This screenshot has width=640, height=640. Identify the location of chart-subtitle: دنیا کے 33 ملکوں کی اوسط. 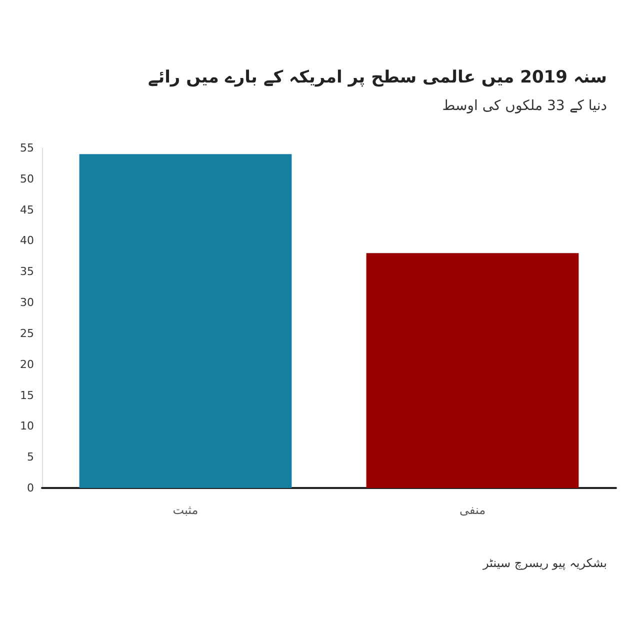
(525, 106).